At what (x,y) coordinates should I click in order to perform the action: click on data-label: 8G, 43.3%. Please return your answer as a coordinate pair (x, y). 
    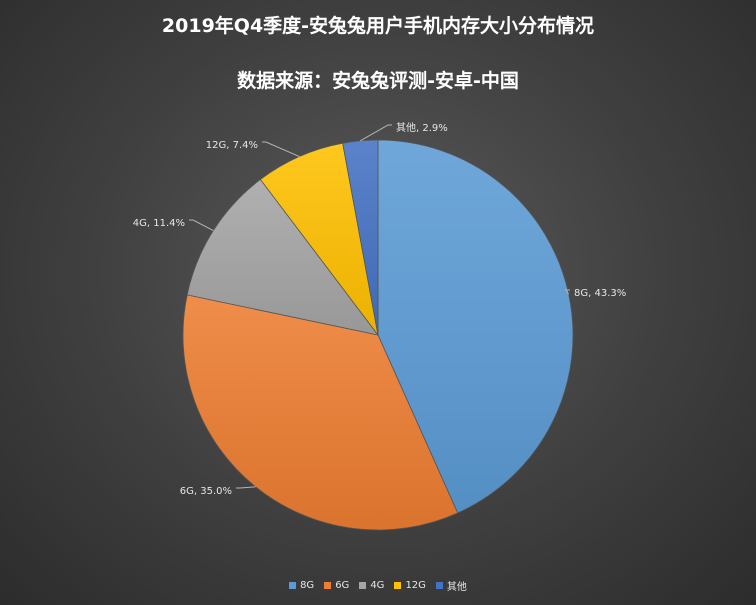
    Looking at the image, I should click on (600, 293).